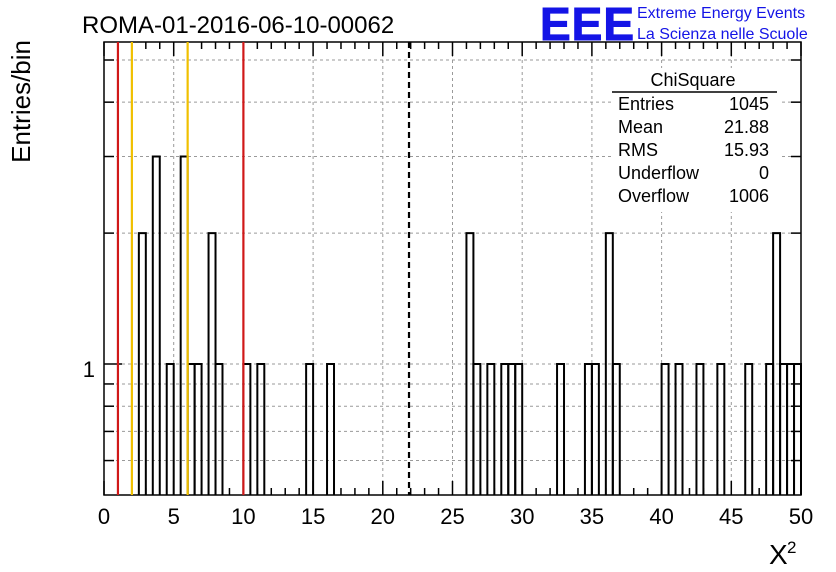 The width and height of the screenshot is (836, 572). Describe the element at coordinates (731, 516) in the screenshot. I see `x-tick-label: 45` at that location.